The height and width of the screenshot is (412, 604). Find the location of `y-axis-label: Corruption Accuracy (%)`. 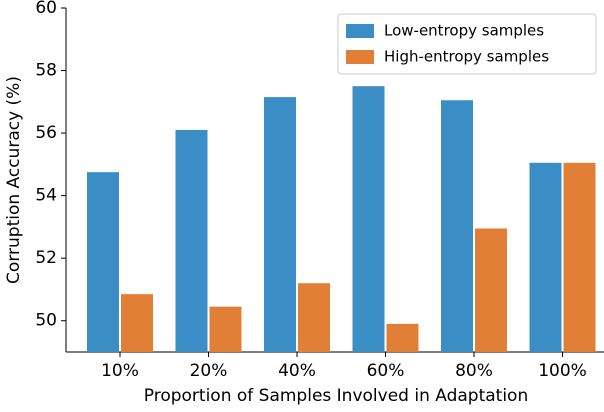

y-axis-label: Corruption Accuracy (%) is located at coordinates (14, 180).